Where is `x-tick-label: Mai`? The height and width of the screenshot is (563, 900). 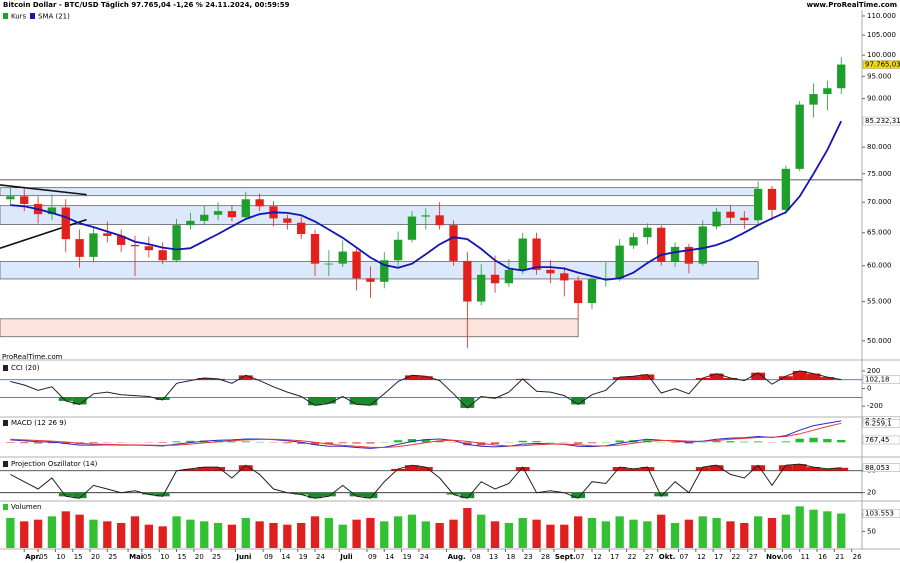 x-tick-label: Mai is located at coordinates (136, 557).